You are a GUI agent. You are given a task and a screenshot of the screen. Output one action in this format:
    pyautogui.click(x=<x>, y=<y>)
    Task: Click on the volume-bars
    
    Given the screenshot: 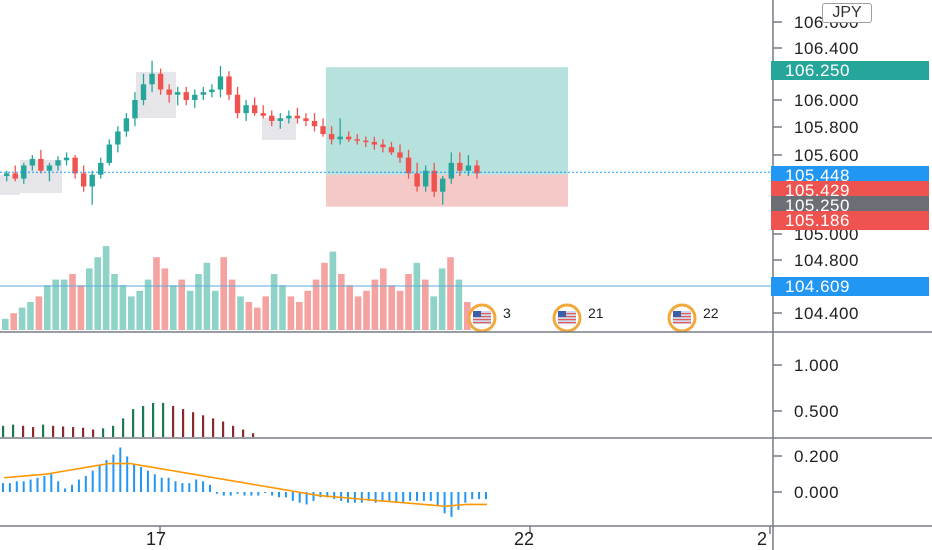 What is the action you would take?
    pyautogui.click(x=236, y=288)
    